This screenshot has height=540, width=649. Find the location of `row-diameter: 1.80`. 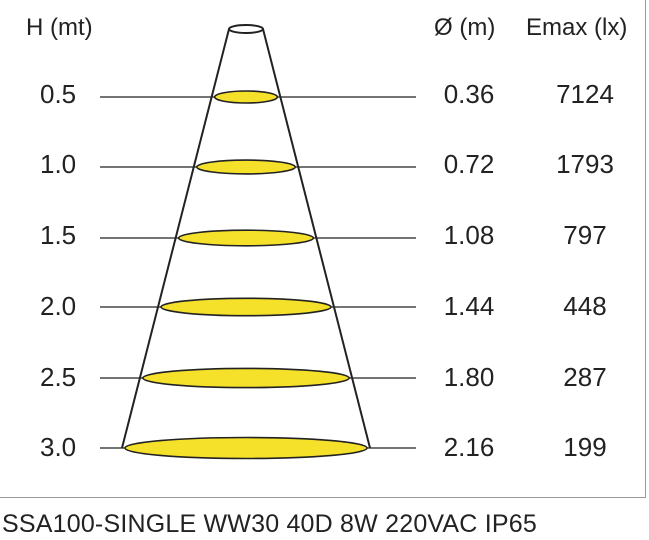

row-diameter: 1.80 is located at coordinates (469, 377).